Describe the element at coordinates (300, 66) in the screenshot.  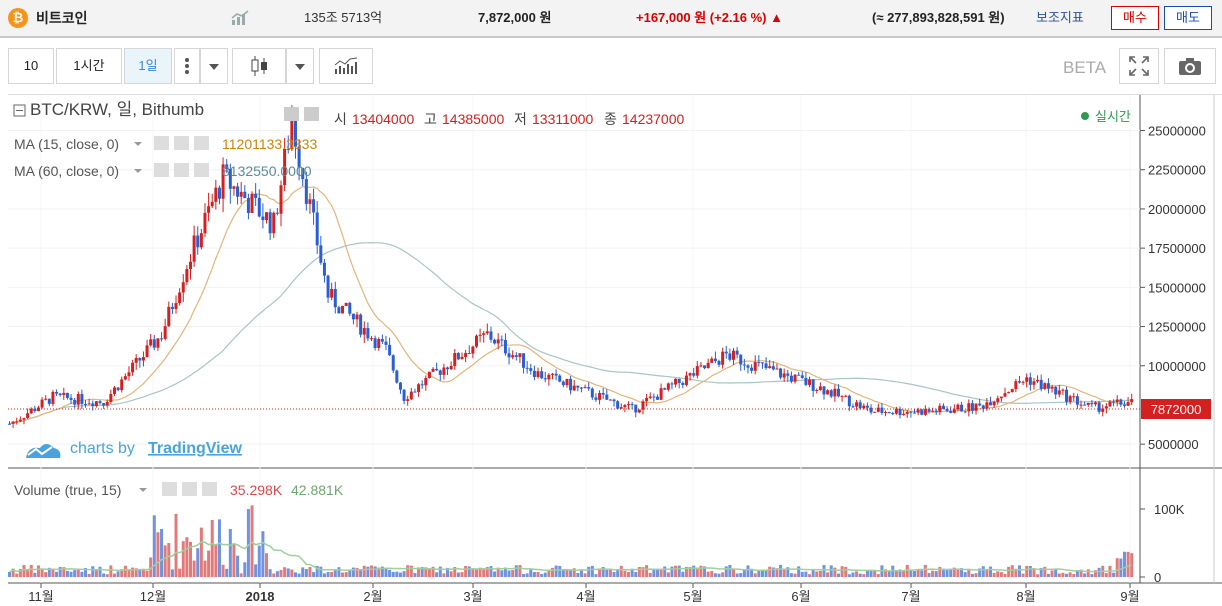
I see `chart-style-dropdown-icon` at that location.